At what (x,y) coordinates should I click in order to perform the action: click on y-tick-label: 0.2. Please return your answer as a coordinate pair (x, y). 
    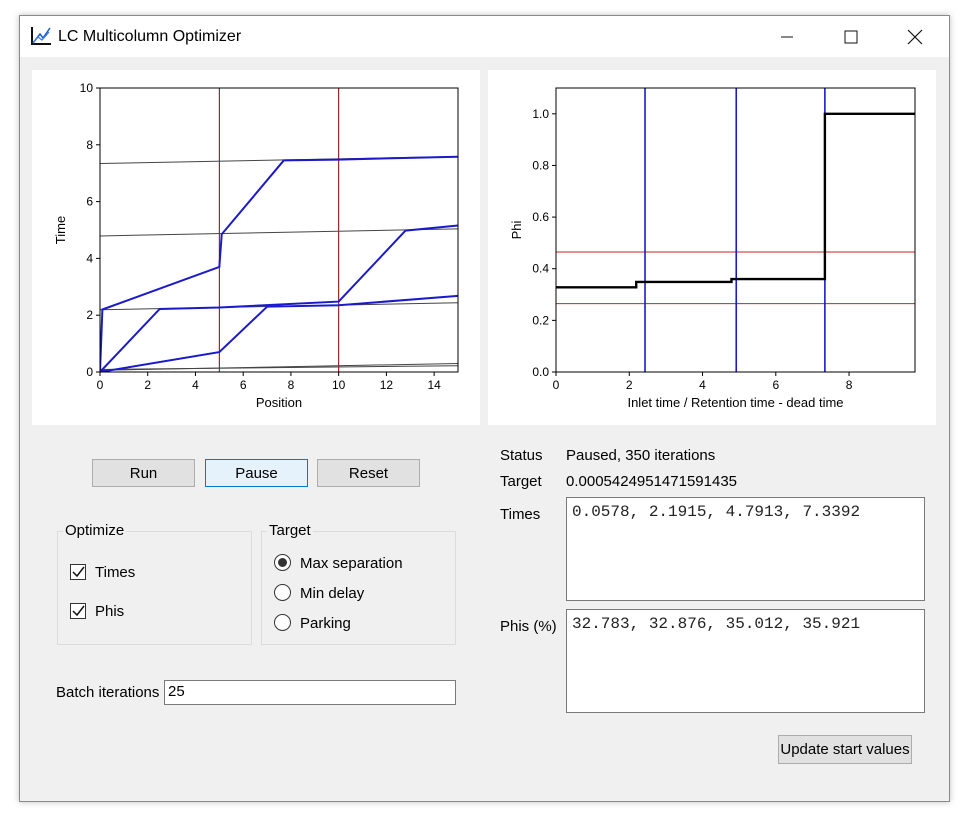
    Looking at the image, I should click on (540, 320).